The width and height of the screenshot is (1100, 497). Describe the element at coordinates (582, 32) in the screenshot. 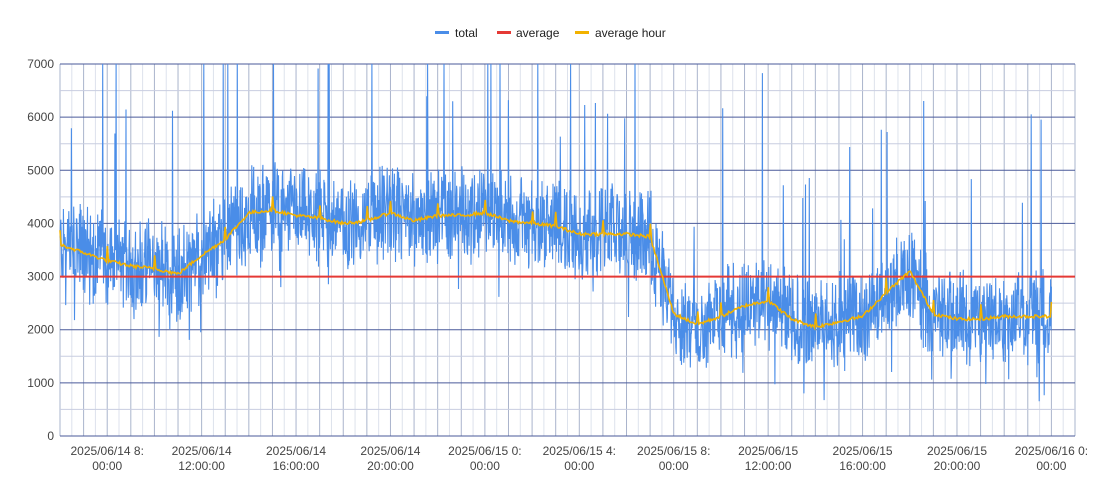

I see `legend-swatch-average-hour` at that location.